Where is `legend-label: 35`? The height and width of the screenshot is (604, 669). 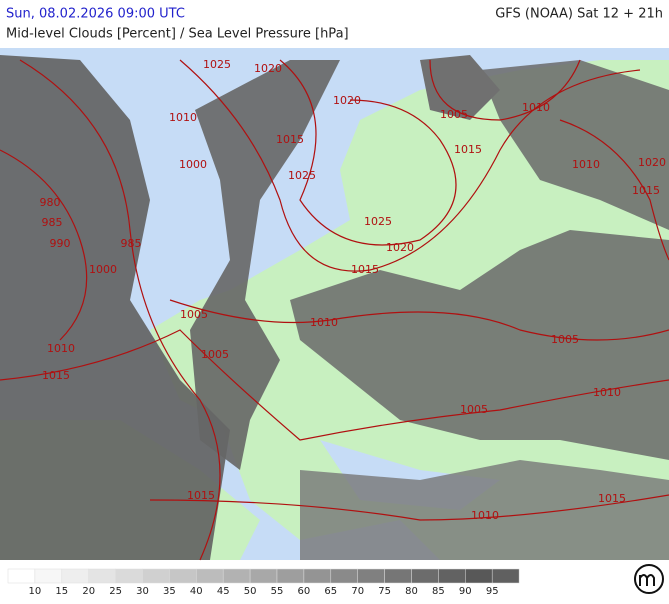 legend-label: 35 is located at coordinates (169, 591).